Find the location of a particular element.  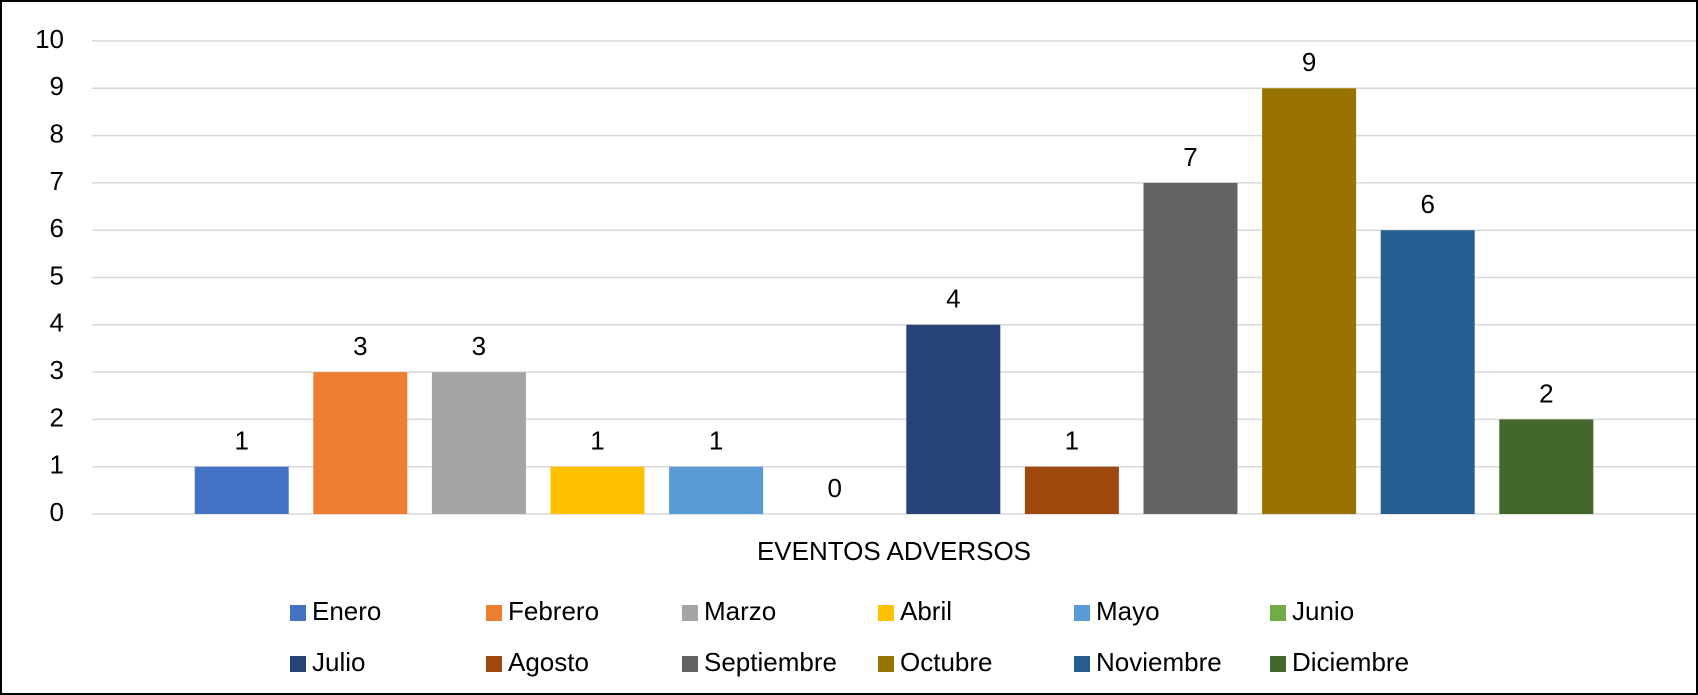

x-tick-label: EVENTOS ADVERSOS is located at coordinates (894, 551).